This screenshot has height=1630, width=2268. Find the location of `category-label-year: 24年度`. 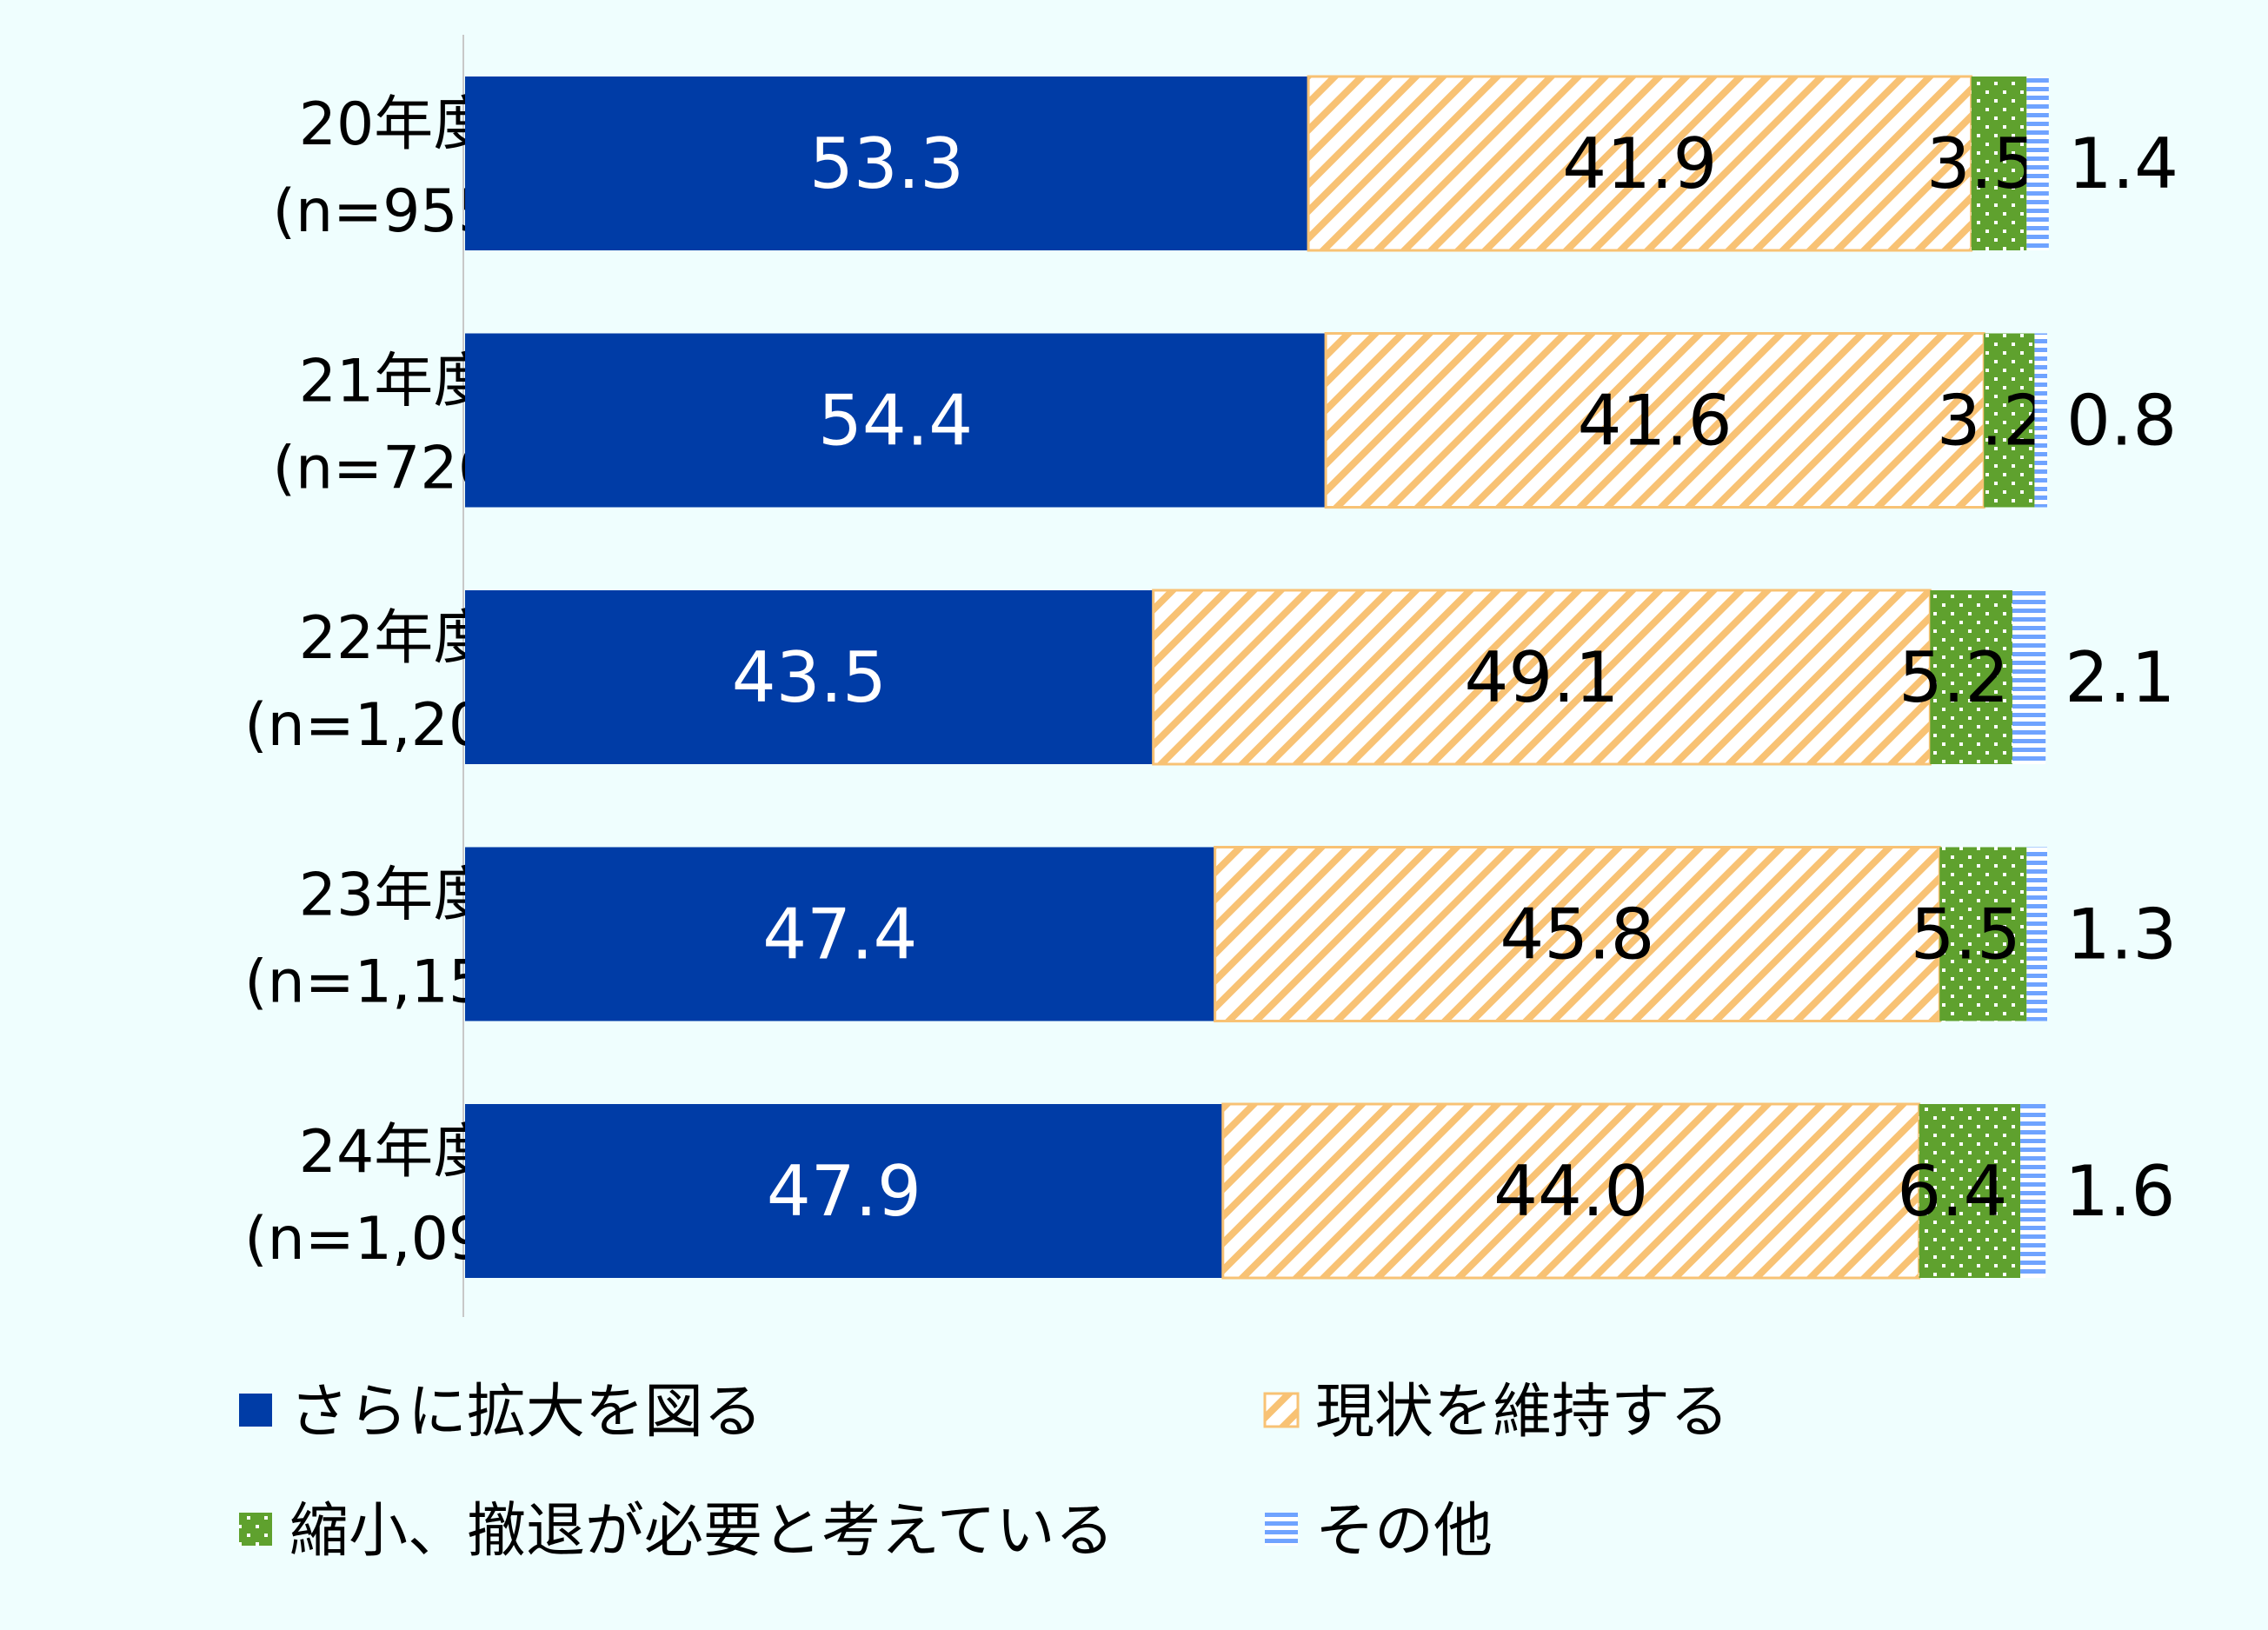

category-label-year: 24年度 is located at coordinates (396, 1152).